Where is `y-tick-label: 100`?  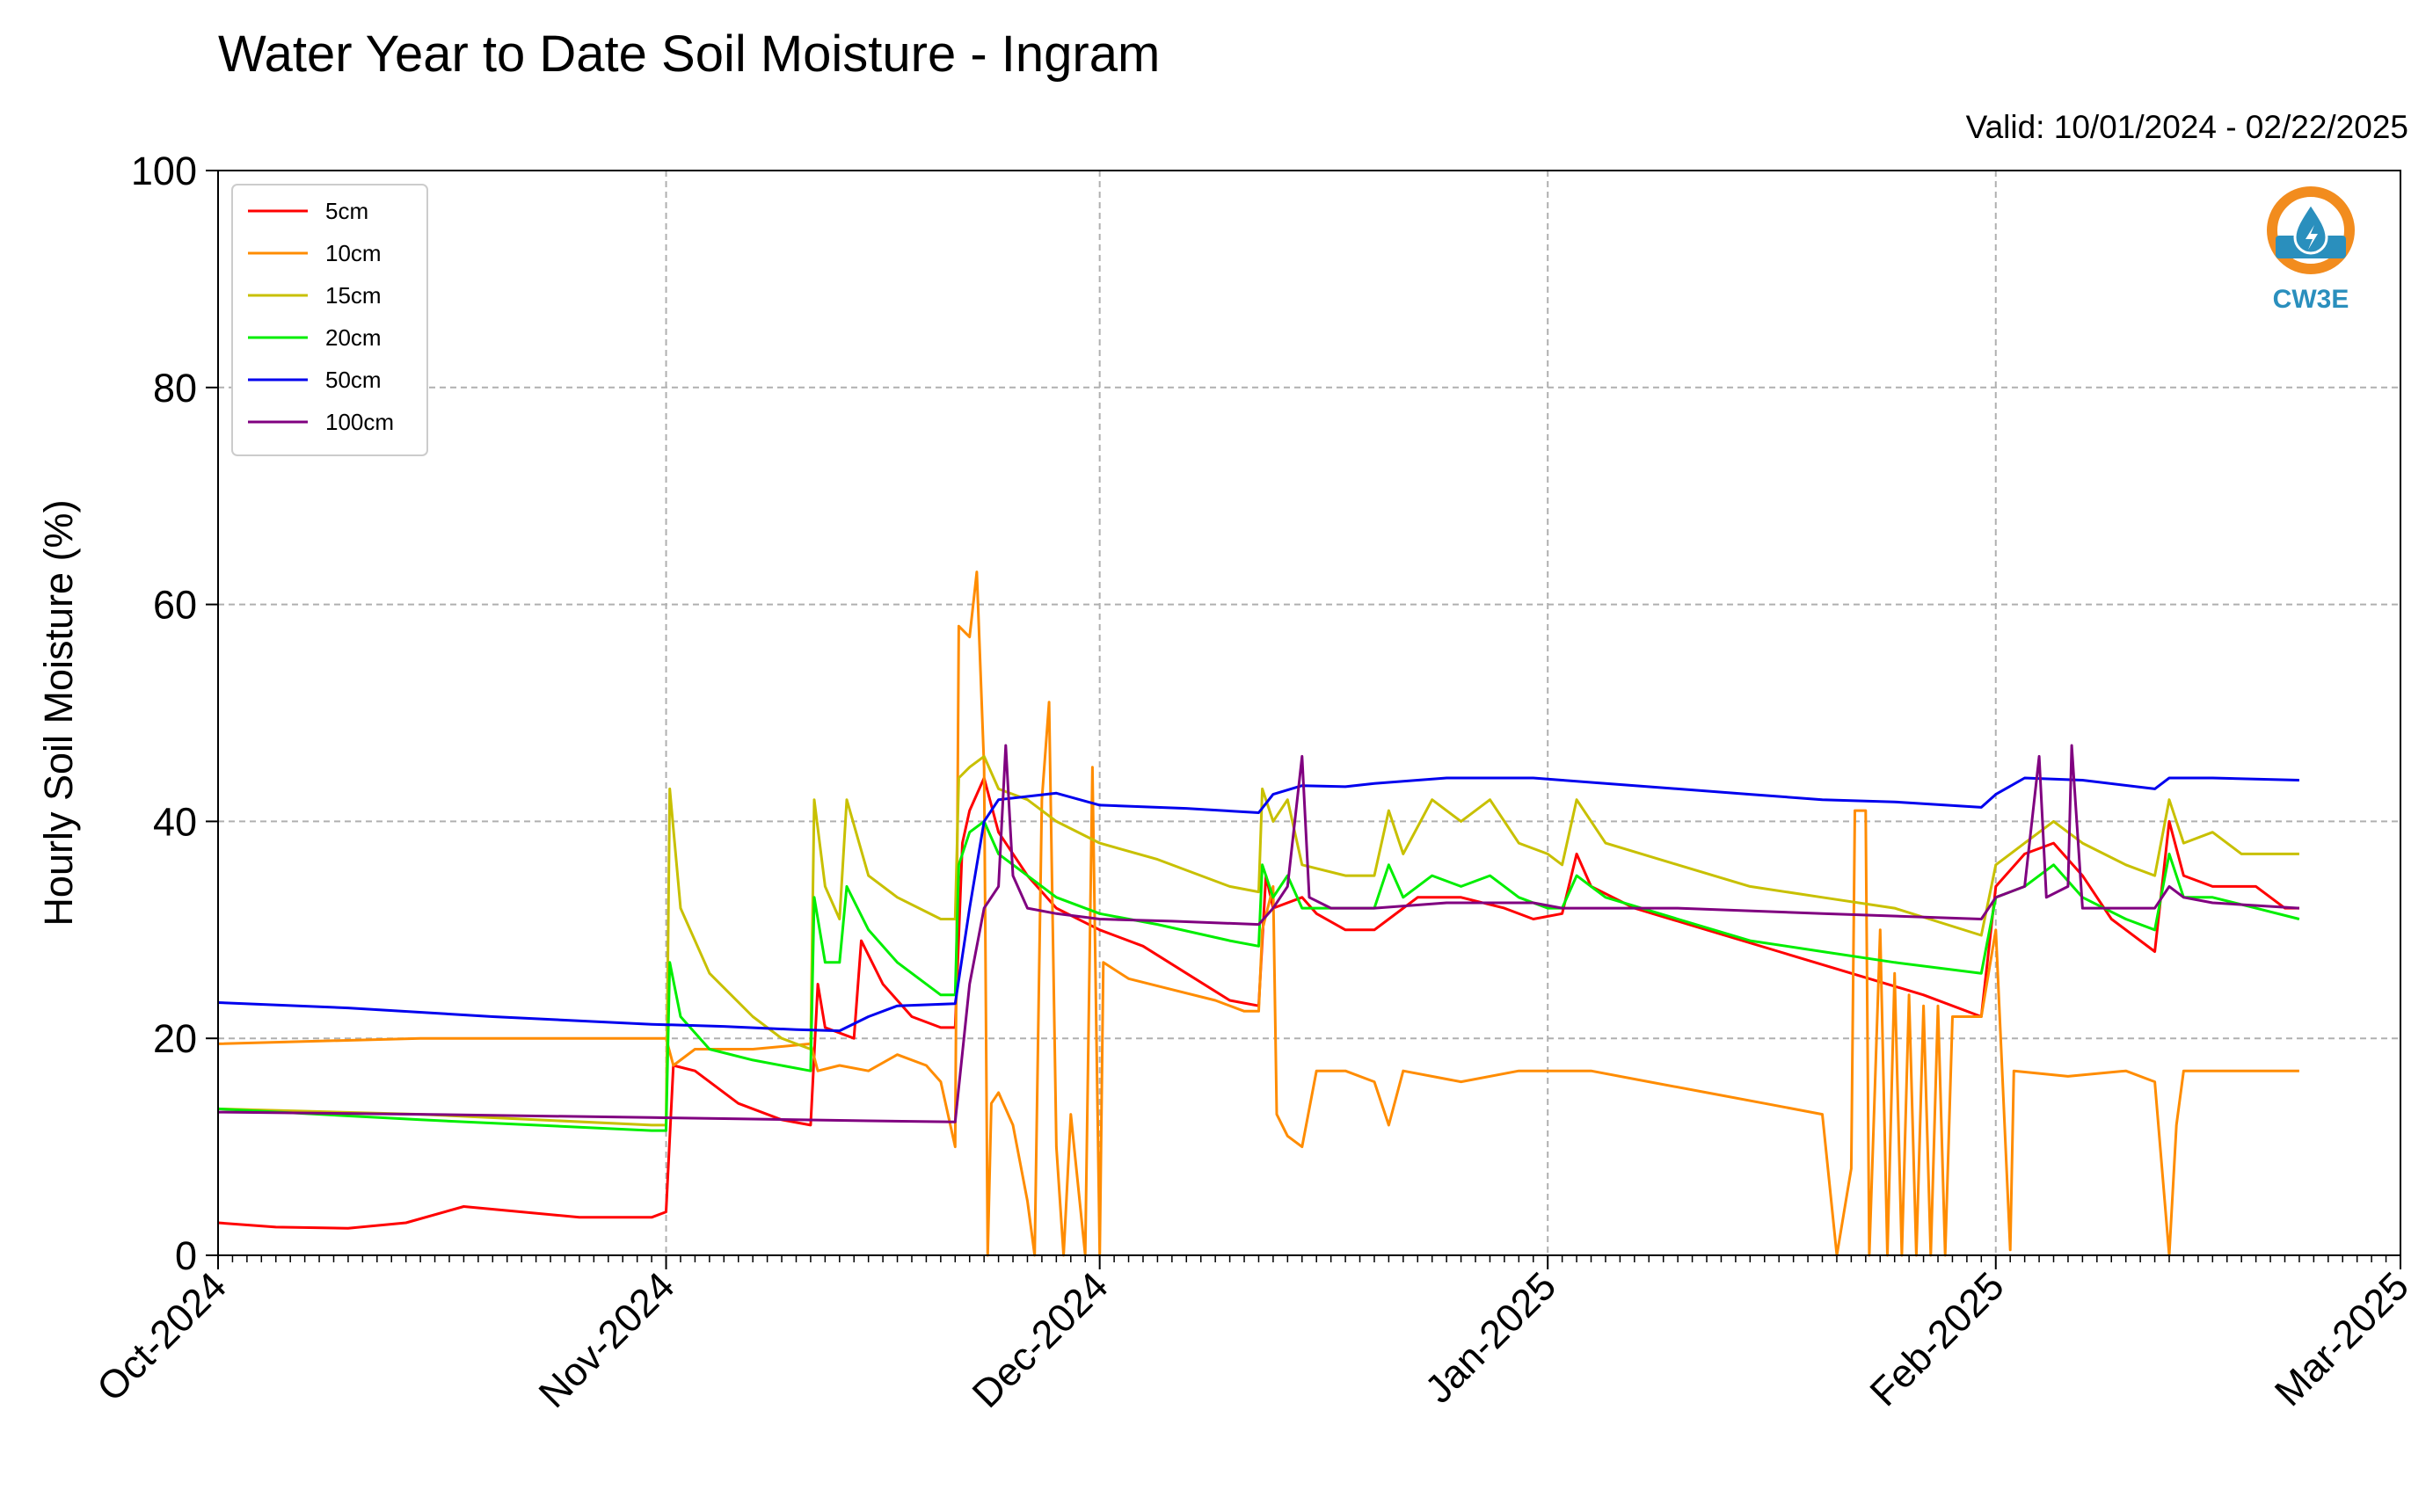 y-tick-label: 100 is located at coordinates (164, 171).